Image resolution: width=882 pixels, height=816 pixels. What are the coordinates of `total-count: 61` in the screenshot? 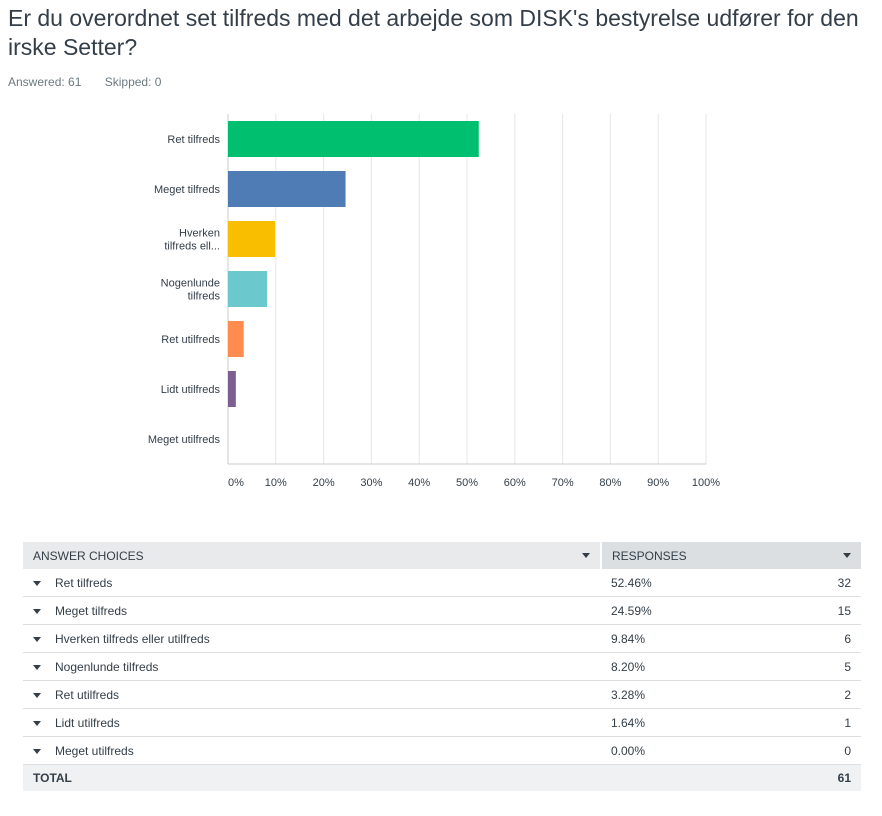 It's located at (831, 777).